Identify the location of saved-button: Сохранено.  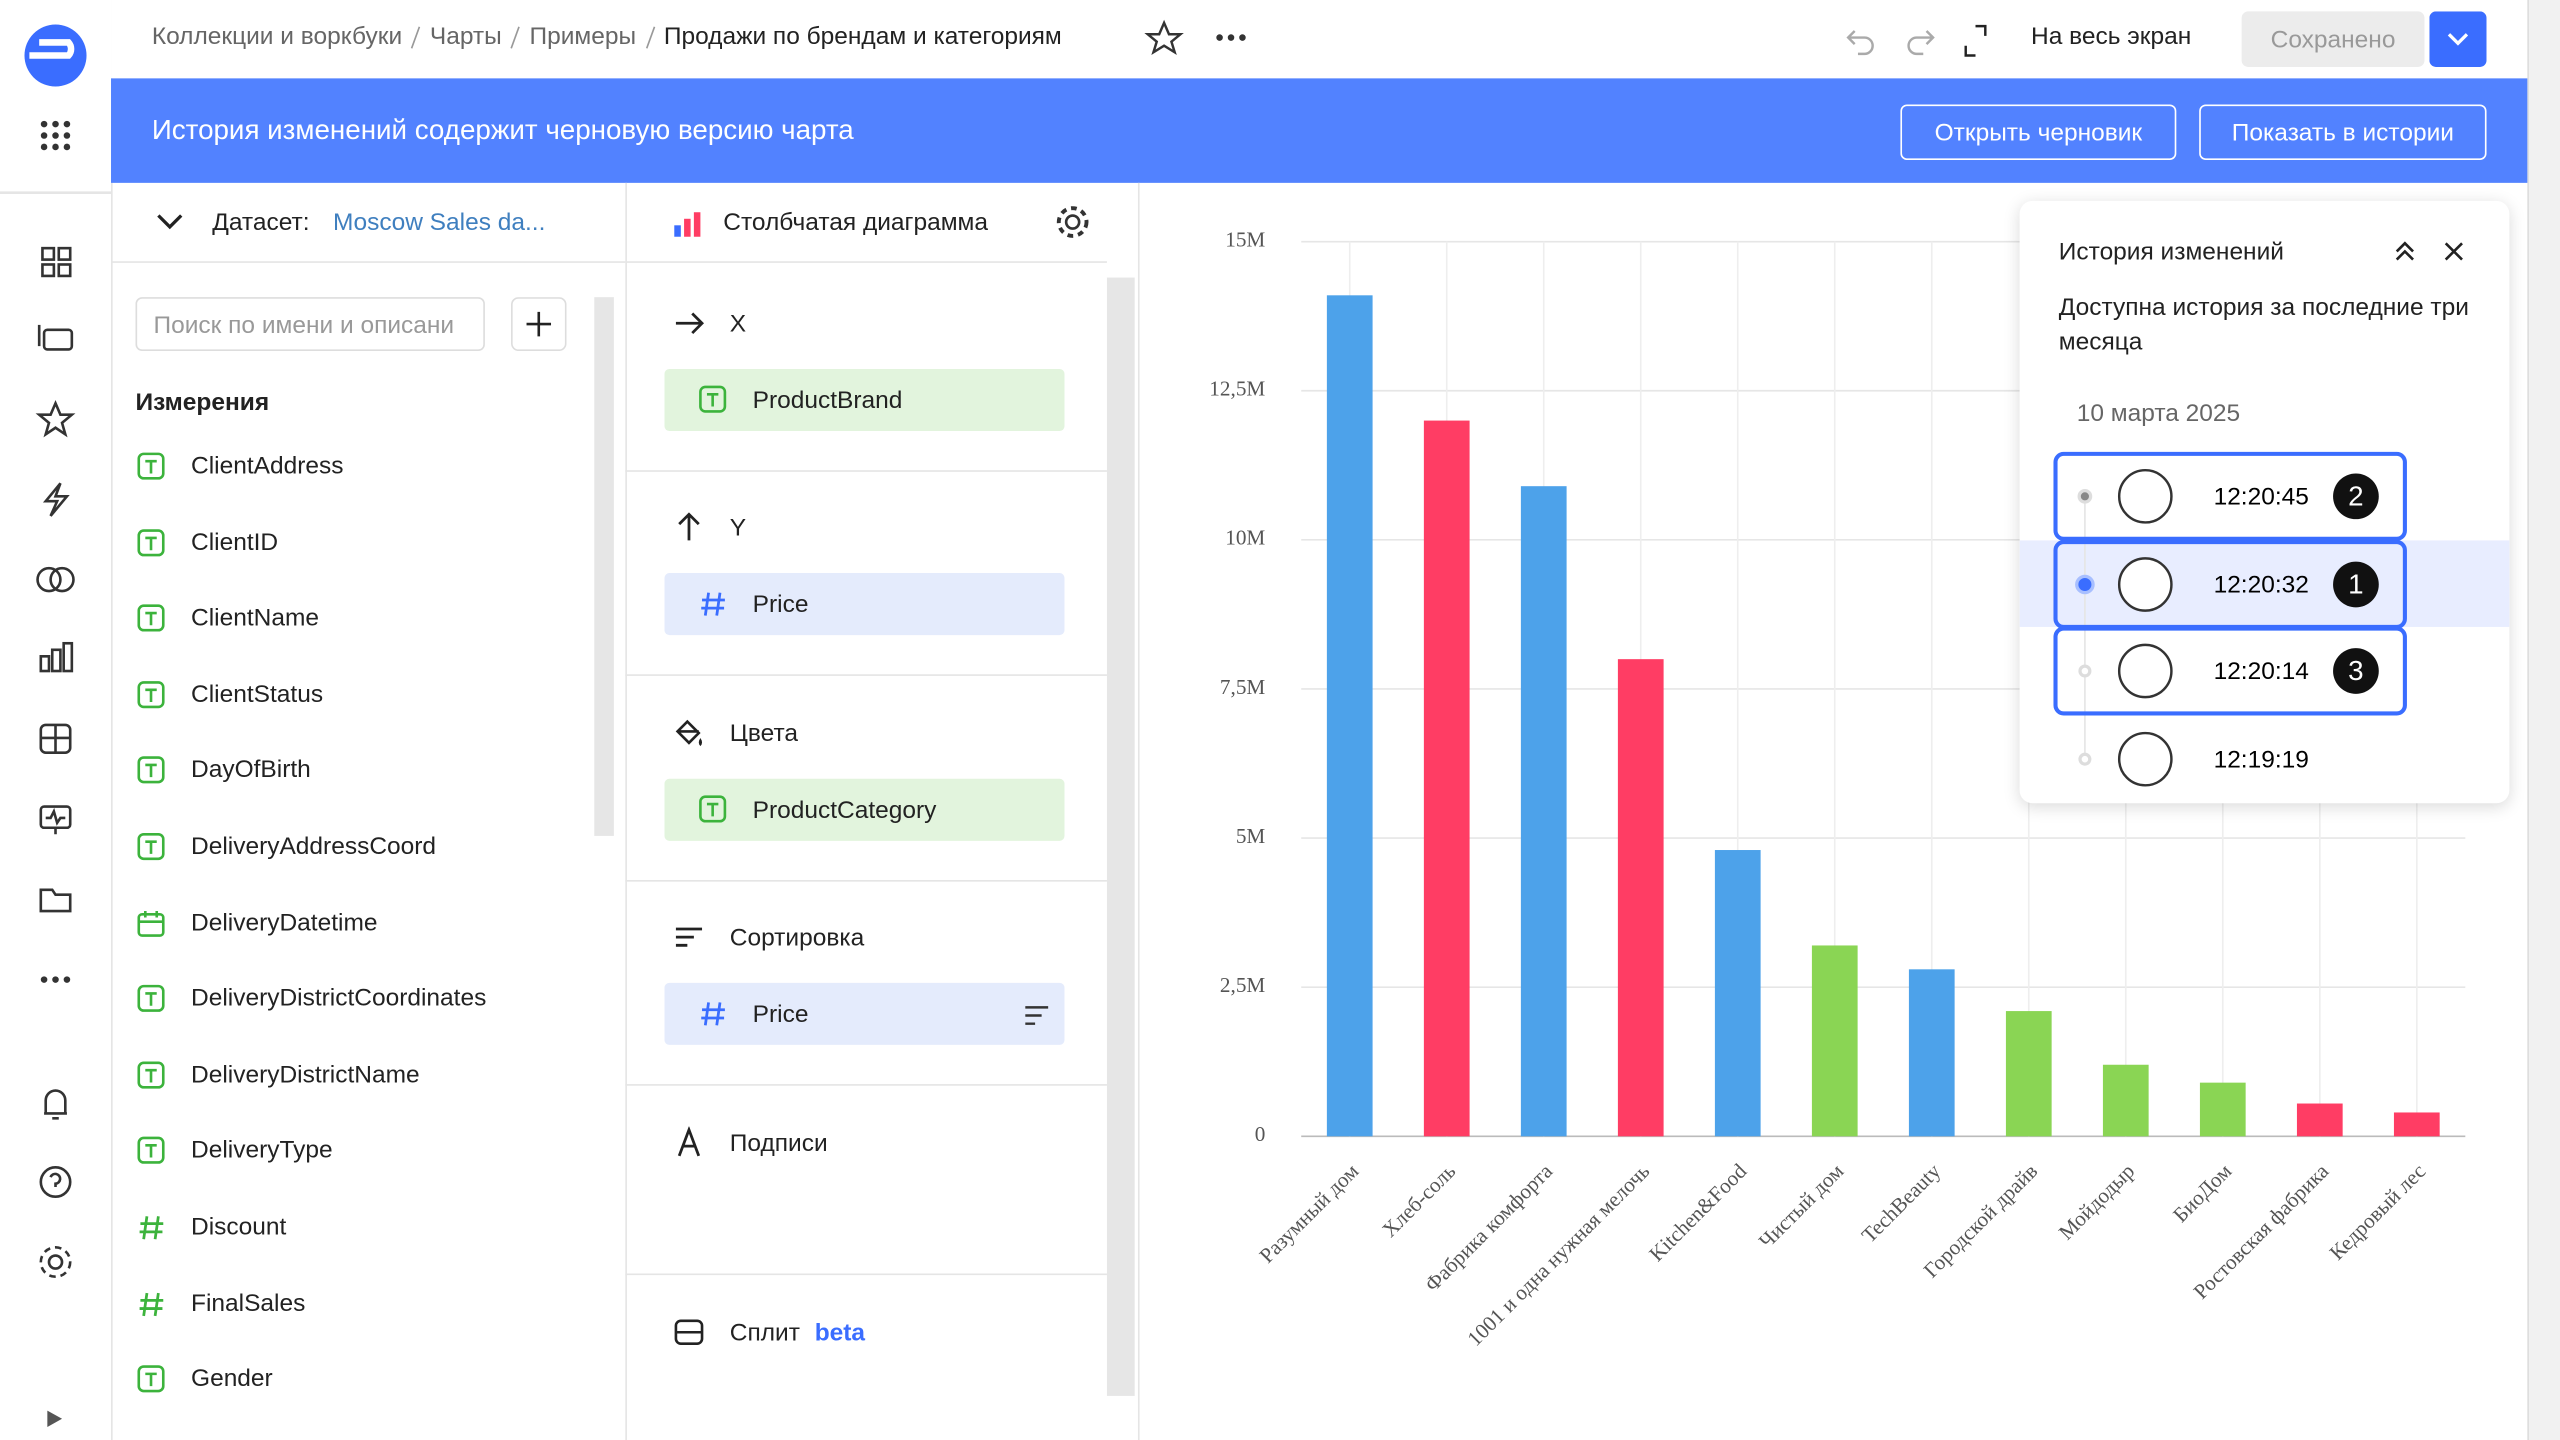
(2333, 39).